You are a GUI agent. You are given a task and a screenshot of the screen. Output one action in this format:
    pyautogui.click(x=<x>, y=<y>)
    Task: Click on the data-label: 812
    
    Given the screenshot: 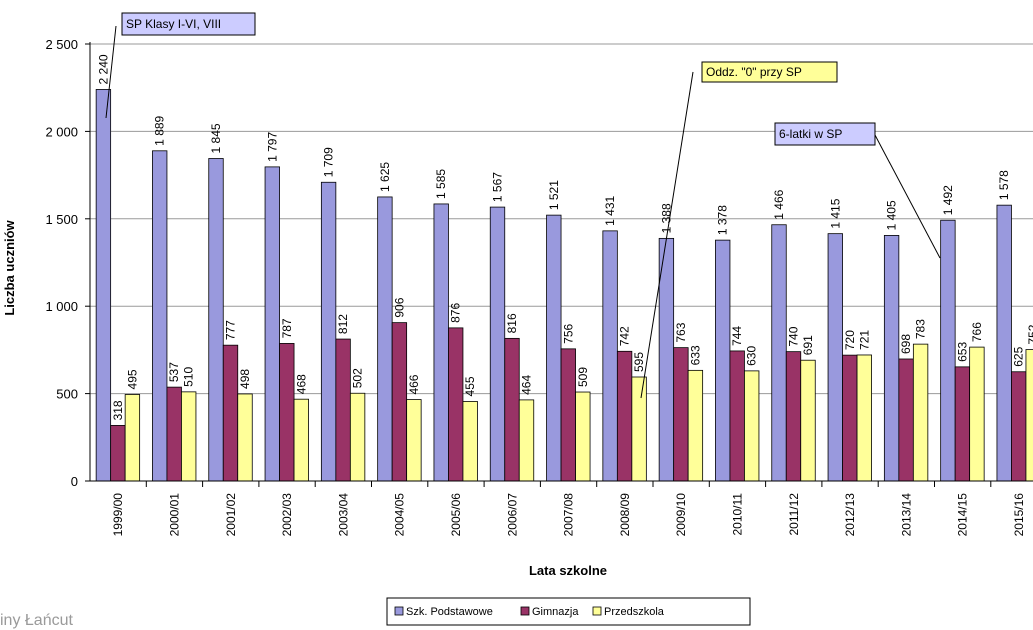 What is the action you would take?
    pyautogui.click(x=343, y=324)
    